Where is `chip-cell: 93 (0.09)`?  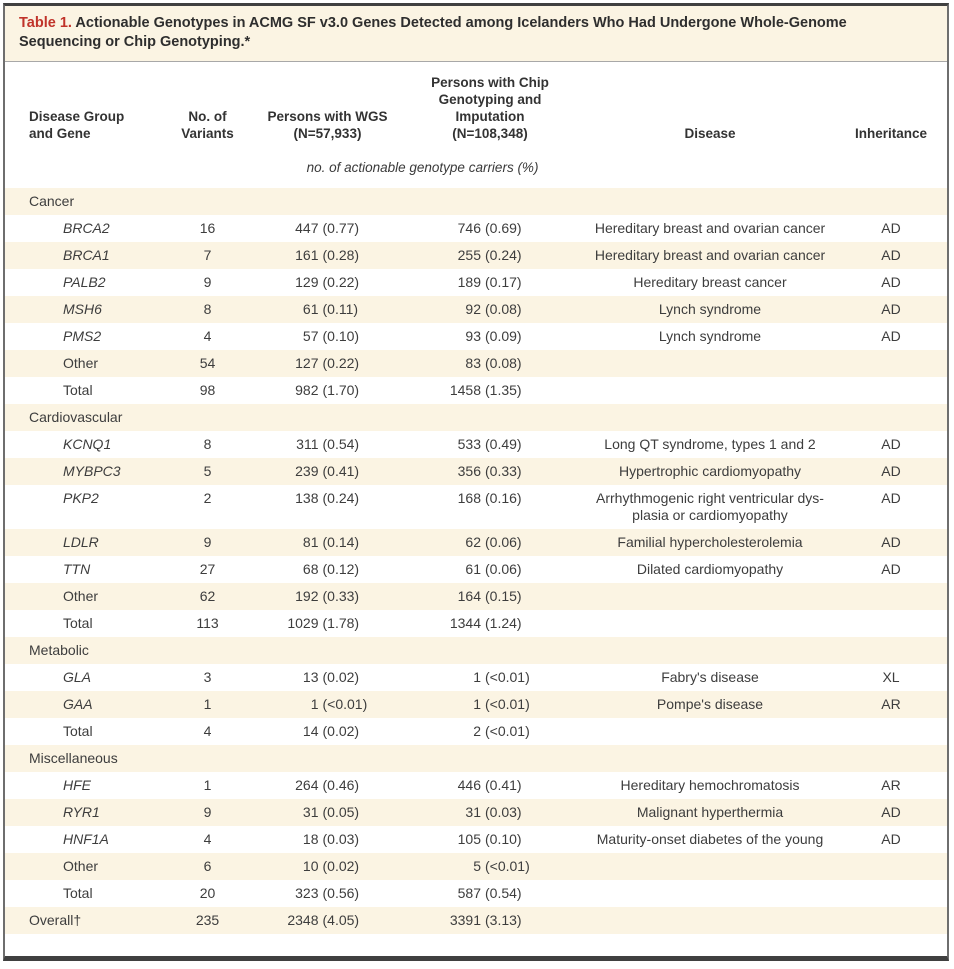 chip-cell: 93 (0.09) is located at coordinates (490, 336).